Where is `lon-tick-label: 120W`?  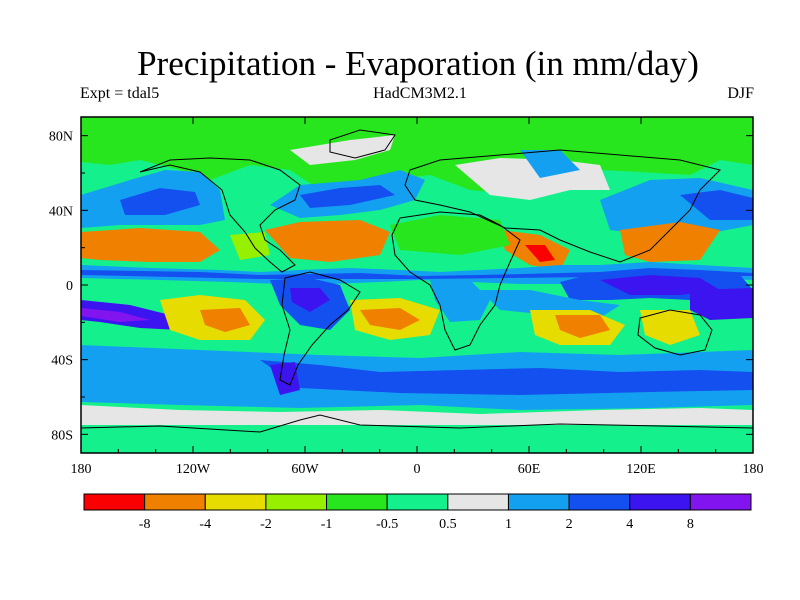
lon-tick-label: 120W is located at coordinates (193, 469).